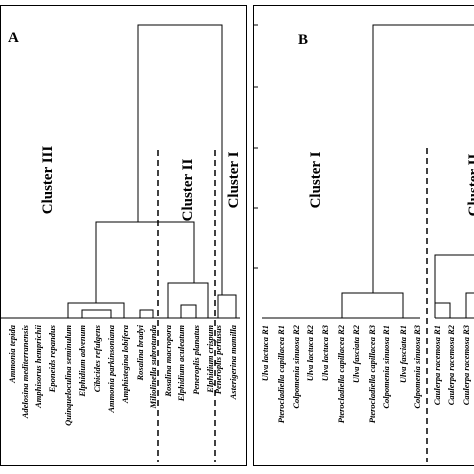 This screenshot has height=474, width=474. Describe the element at coordinates (168, 360) in the screenshot. I see `leaf-label: Rosalina macropora` at that location.